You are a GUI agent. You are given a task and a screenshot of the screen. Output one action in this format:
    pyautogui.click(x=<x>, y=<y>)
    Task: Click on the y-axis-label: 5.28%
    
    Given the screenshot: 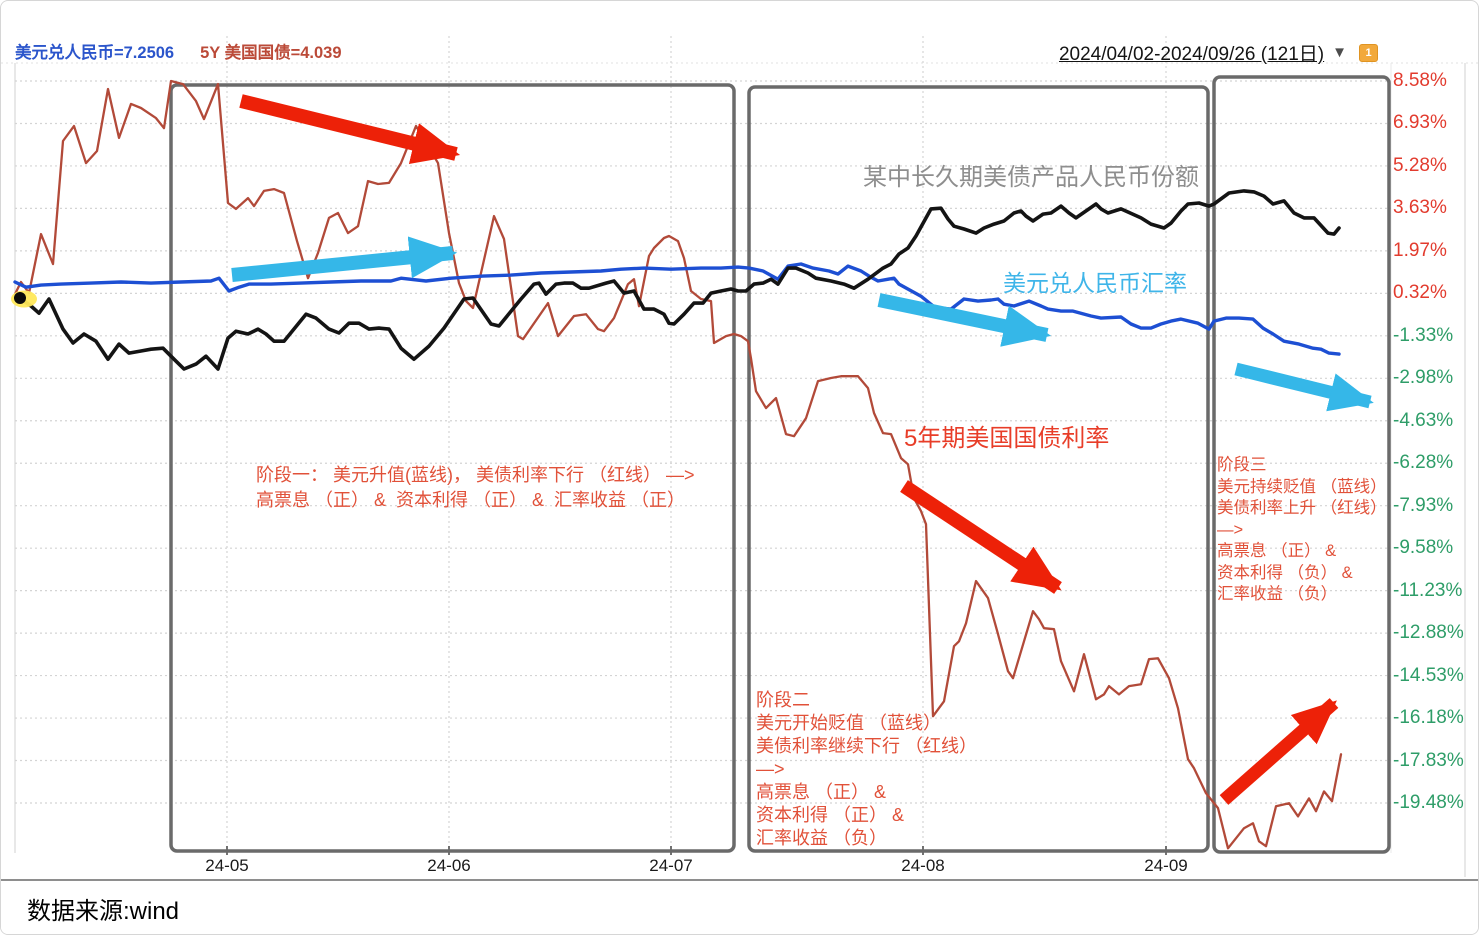 What is the action you would take?
    pyautogui.click(x=1420, y=165)
    